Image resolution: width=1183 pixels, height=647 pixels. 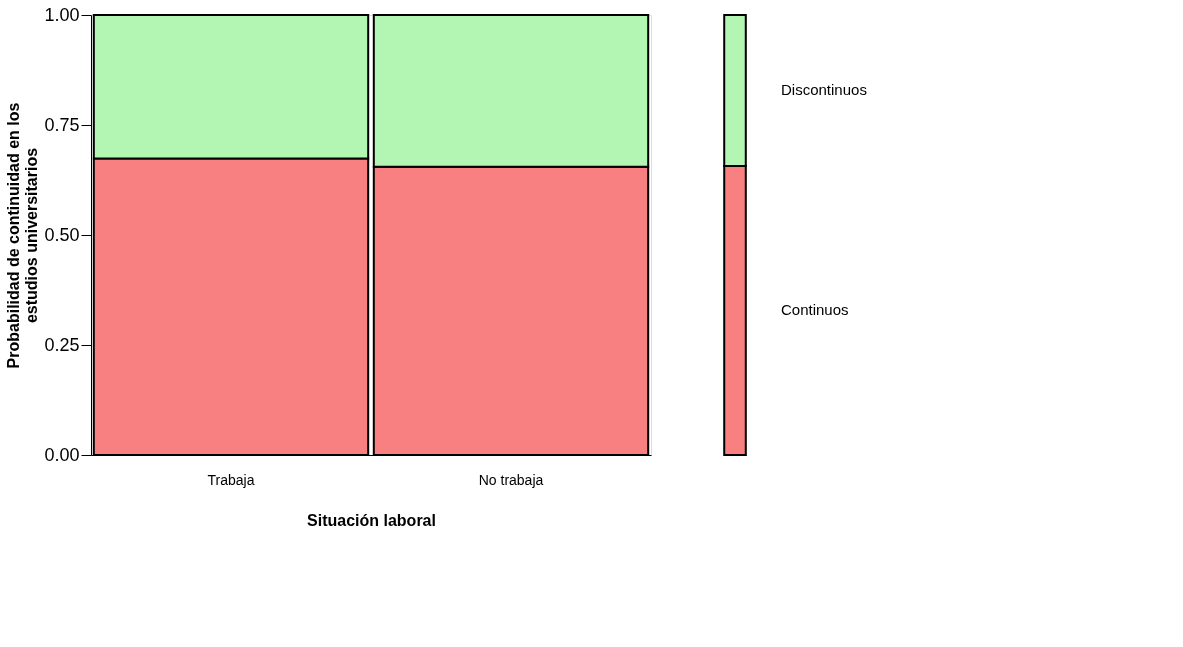 What do you see at coordinates (511, 479) in the screenshot?
I see `x-tick-label: No trabaja` at bounding box center [511, 479].